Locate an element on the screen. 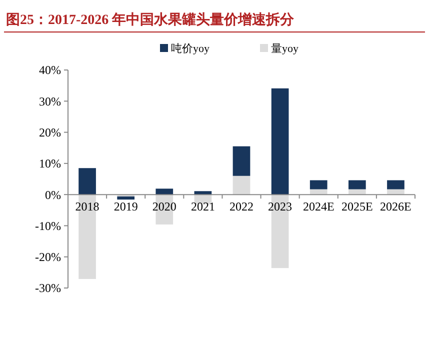 The height and width of the screenshot is (350, 429). y-tick-label: -30% is located at coordinates (48, 288).